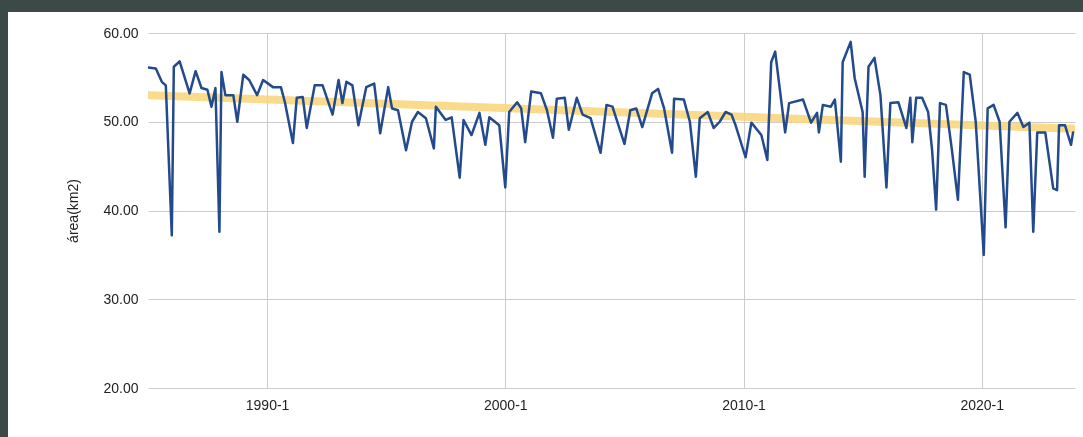 This screenshot has height=437, width=1083. I want to click on y-tick-label: 50.00, so click(121, 121).